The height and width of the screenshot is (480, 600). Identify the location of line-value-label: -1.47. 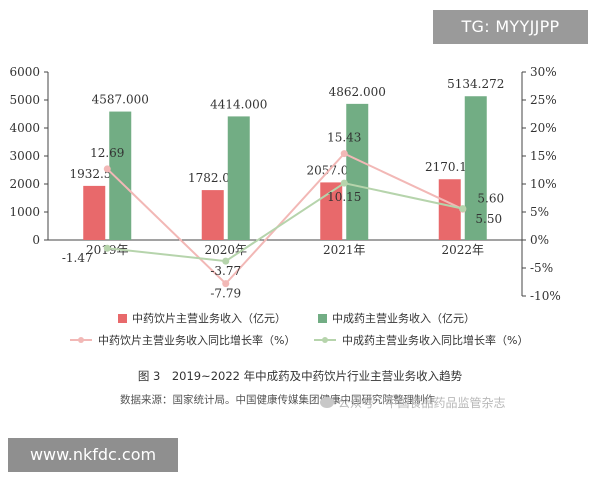
(77, 258).